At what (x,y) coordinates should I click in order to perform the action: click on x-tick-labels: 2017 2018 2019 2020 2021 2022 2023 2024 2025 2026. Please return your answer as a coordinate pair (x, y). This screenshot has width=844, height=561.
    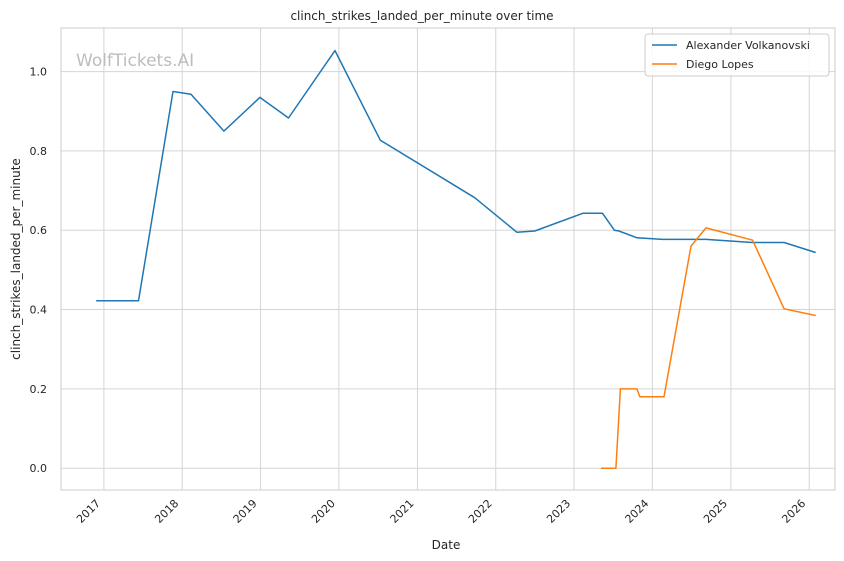
    Looking at the image, I should click on (441, 511).